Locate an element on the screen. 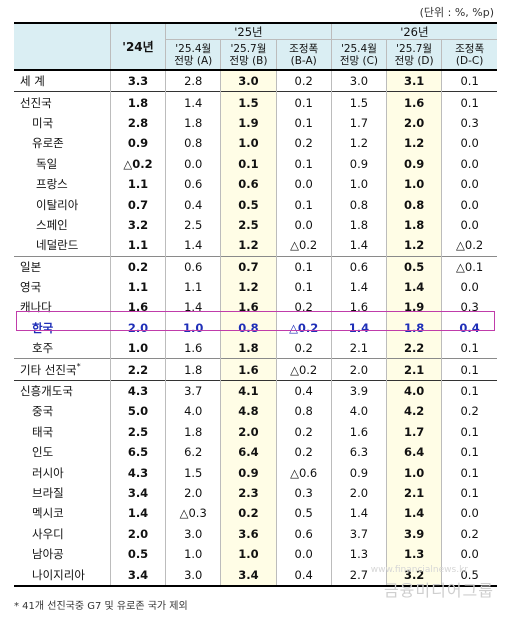  row-label: 캐나다 is located at coordinates (36, 307).